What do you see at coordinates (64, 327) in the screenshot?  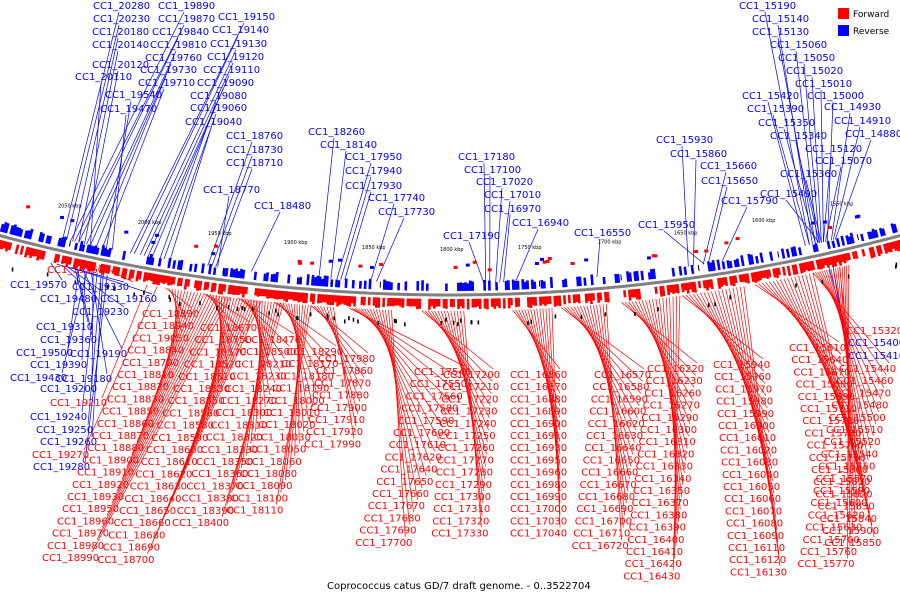 I see `gene-label: CC1_19310` at bounding box center [64, 327].